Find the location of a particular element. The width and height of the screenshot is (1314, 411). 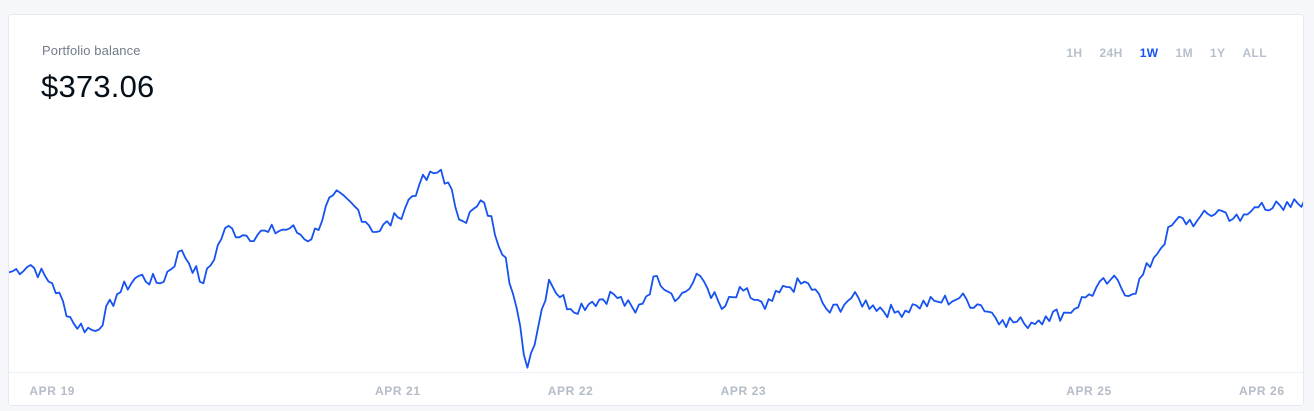

range-24h: 24H is located at coordinates (1111, 53).